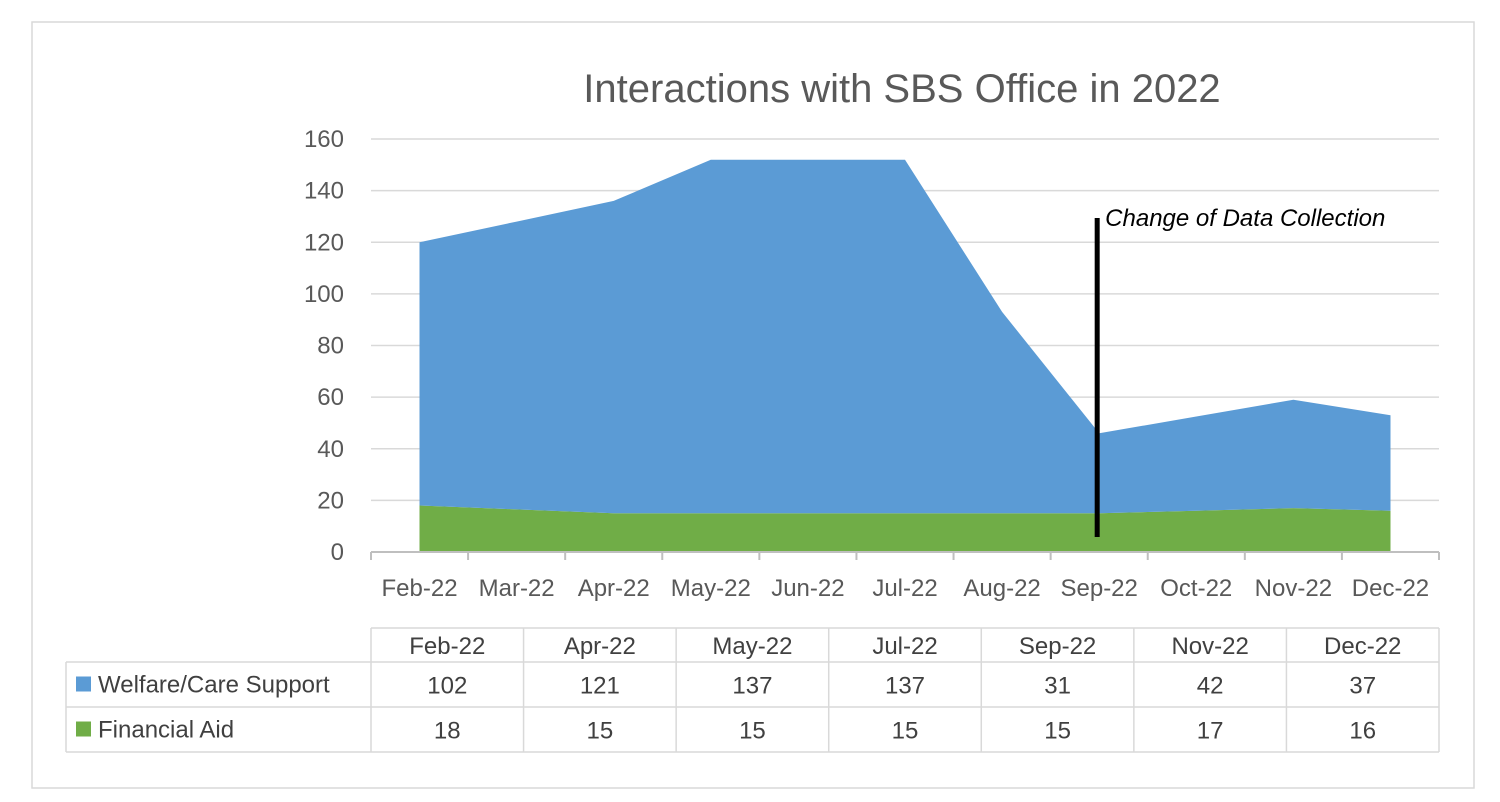 The height and width of the screenshot is (802, 1500). I want to click on y-tick-label: 140, so click(324, 191).